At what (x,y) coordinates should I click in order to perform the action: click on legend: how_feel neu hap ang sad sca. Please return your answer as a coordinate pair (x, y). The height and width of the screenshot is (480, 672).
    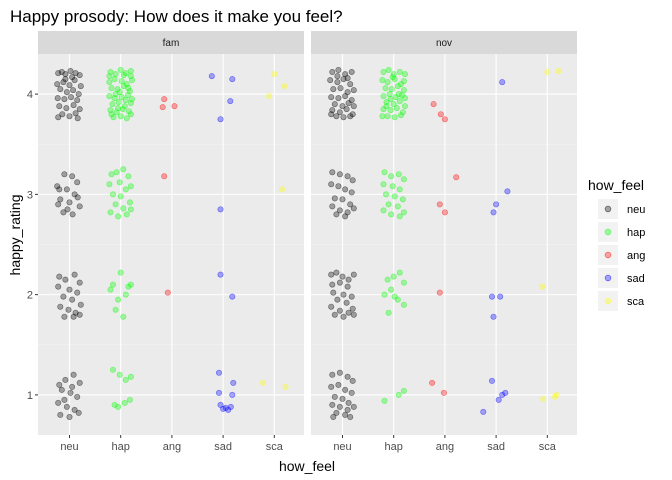
    Looking at the image, I should click on (616, 244).